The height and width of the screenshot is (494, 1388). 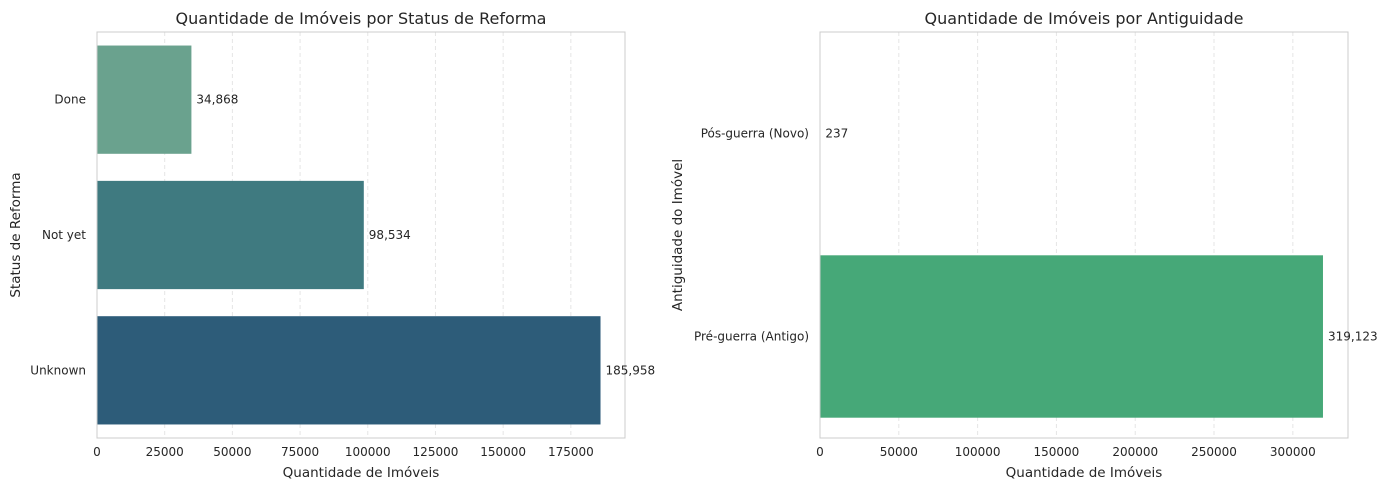 What do you see at coordinates (1214, 452) in the screenshot?
I see `x-tick-label: 250000` at bounding box center [1214, 452].